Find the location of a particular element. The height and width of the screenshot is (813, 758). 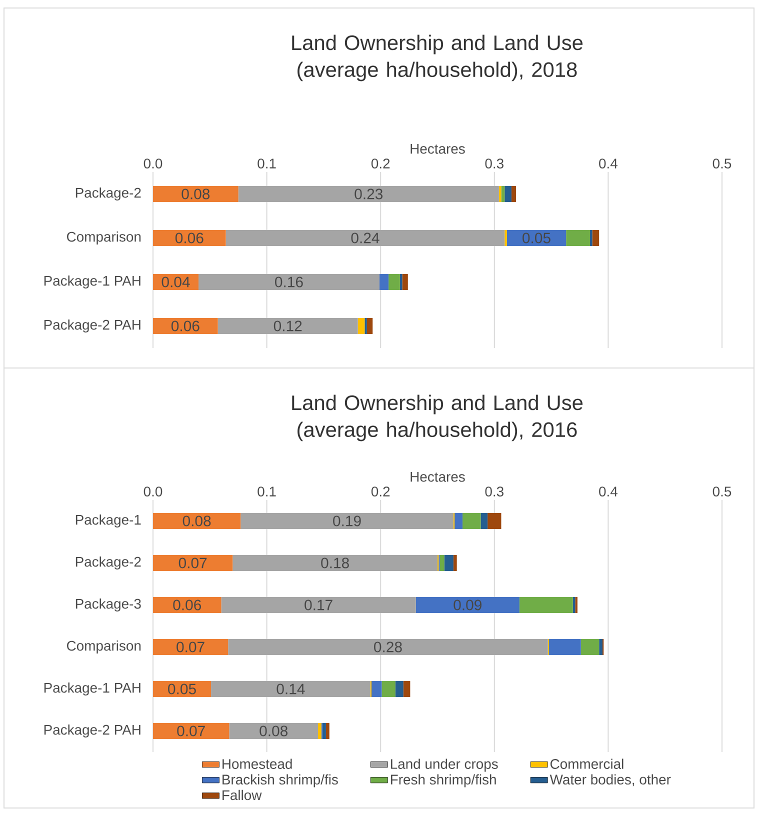

data-label: 0.23 is located at coordinates (368, 194).